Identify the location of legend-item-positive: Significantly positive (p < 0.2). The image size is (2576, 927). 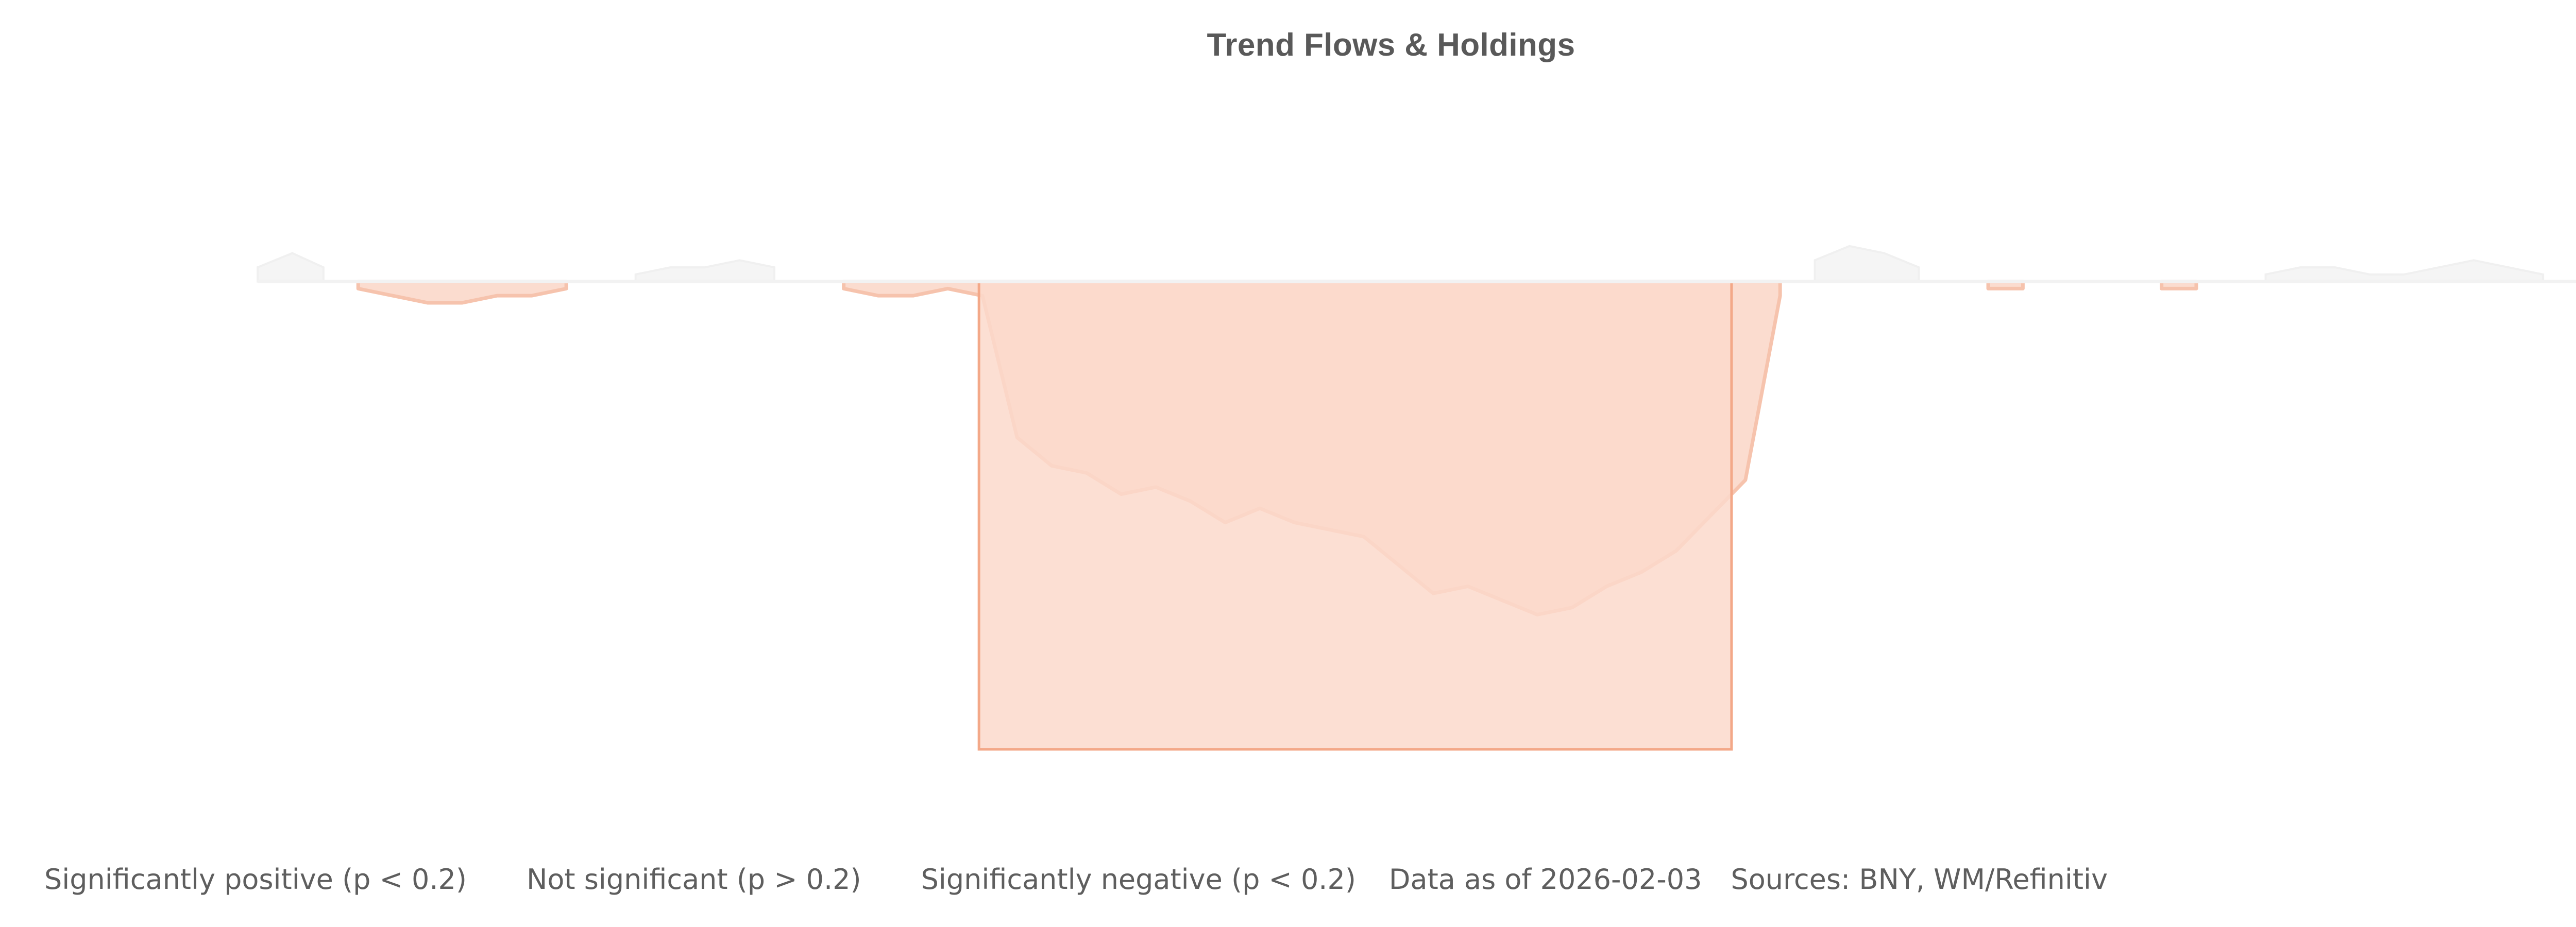
(242, 879).